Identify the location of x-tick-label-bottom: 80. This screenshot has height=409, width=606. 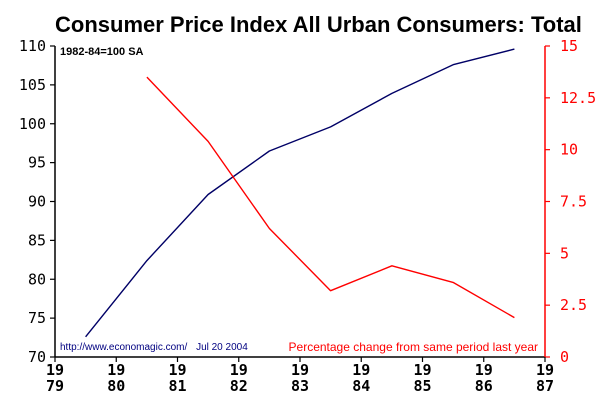
(116, 386).